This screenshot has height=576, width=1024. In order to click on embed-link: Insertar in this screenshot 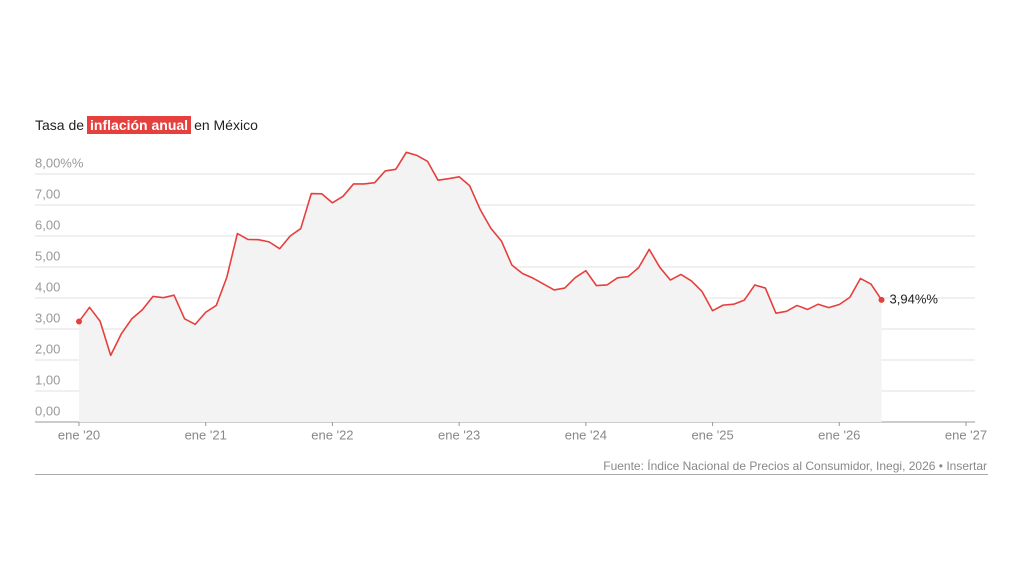, I will do `click(966, 466)`.